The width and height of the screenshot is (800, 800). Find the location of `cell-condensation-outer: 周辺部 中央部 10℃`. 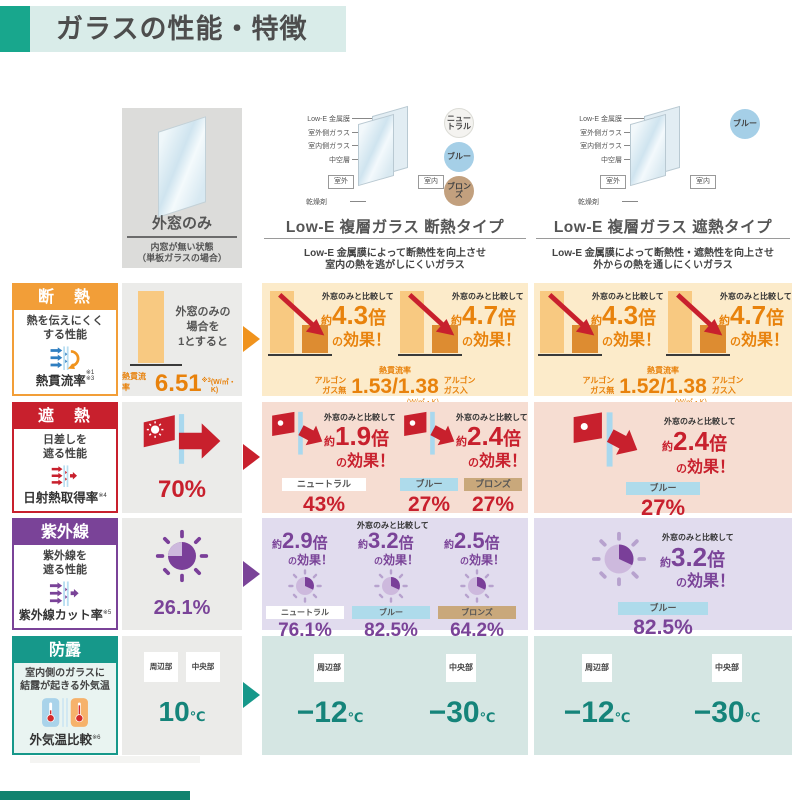

cell-condensation-outer: 周辺部 中央部 10℃ is located at coordinates (182, 695).